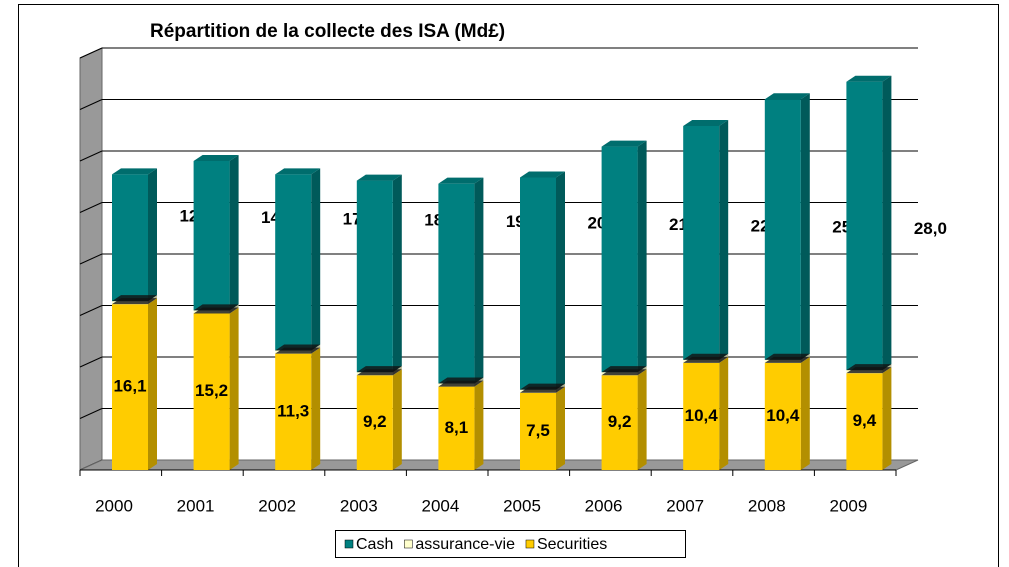  What do you see at coordinates (327, 31) in the screenshot?
I see `chart-title: Répartition de la collecte des ISA (Md£)` at bounding box center [327, 31].